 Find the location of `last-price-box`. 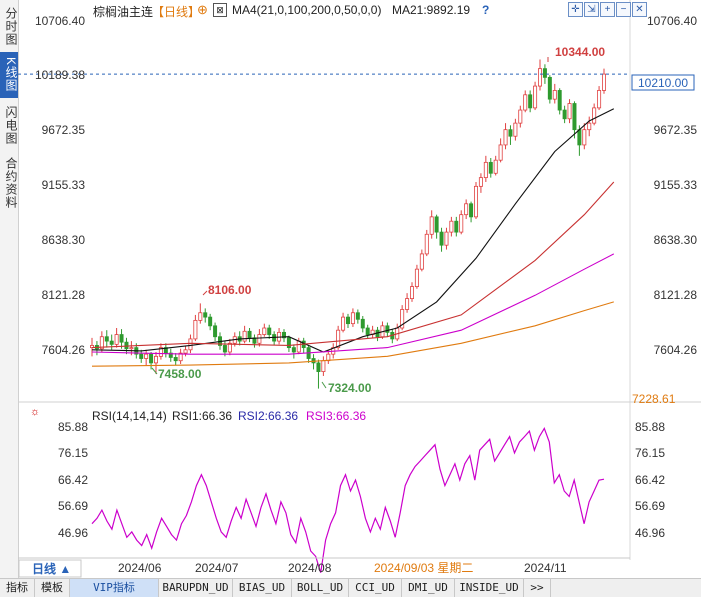

last-price-box is located at coordinates (663, 82).